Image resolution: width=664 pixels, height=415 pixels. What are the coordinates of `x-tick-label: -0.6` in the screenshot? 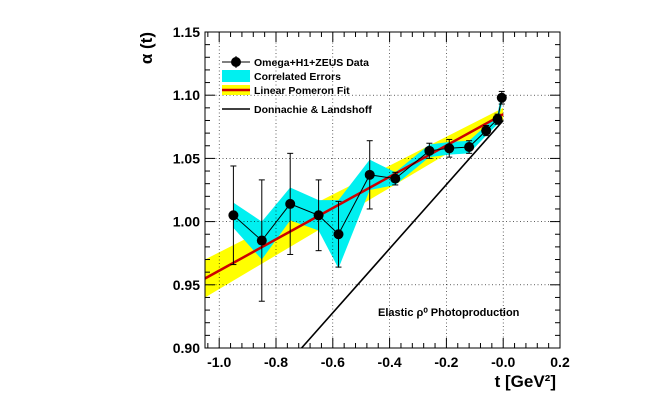 It's located at (333, 362).